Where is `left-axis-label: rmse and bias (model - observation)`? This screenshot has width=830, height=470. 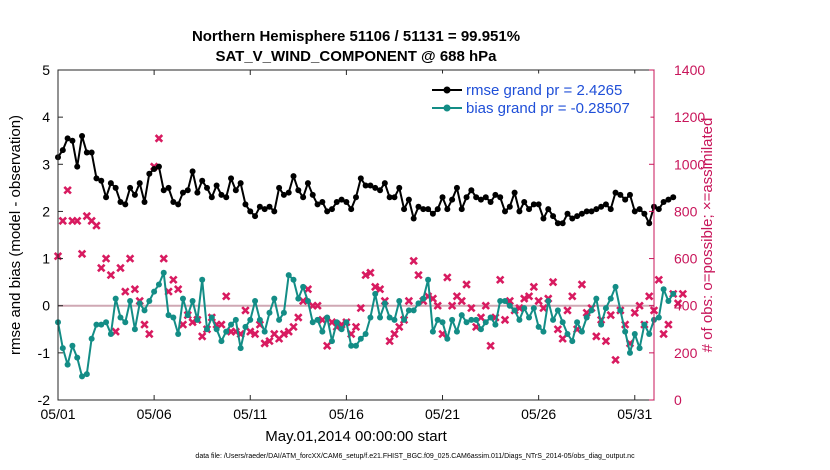
left-axis-label: rmse and bias (model - observation) is located at coordinates (15, 235).